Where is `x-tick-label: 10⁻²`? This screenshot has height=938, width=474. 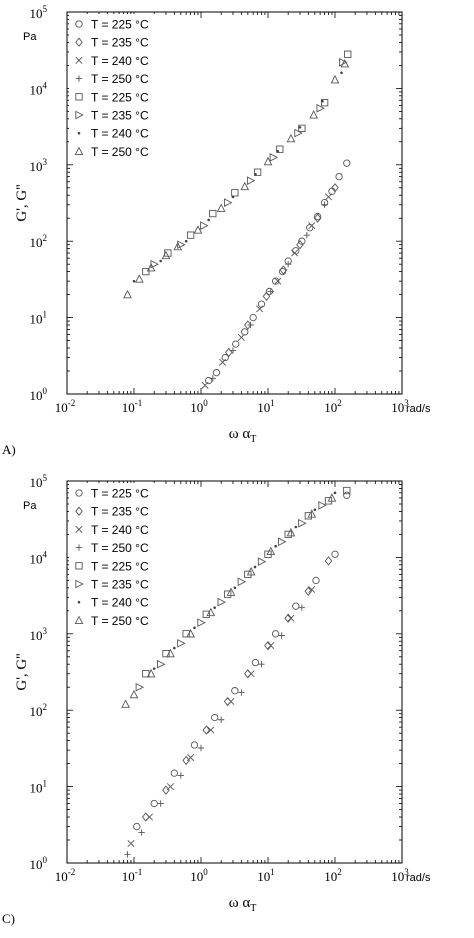 x-tick-label: 10⁻² is located at coordinates (65, 406).